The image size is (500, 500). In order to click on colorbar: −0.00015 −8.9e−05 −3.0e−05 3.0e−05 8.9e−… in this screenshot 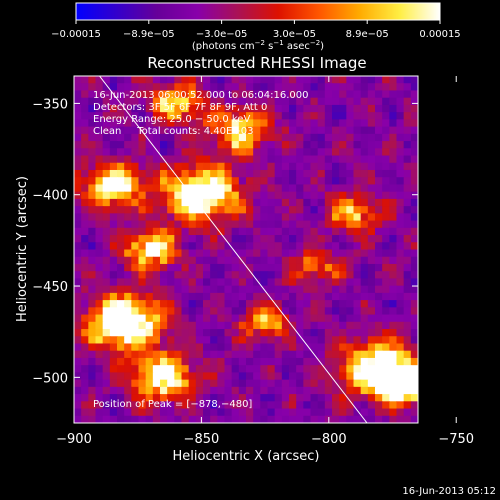, I will do `click(256, 27)`.